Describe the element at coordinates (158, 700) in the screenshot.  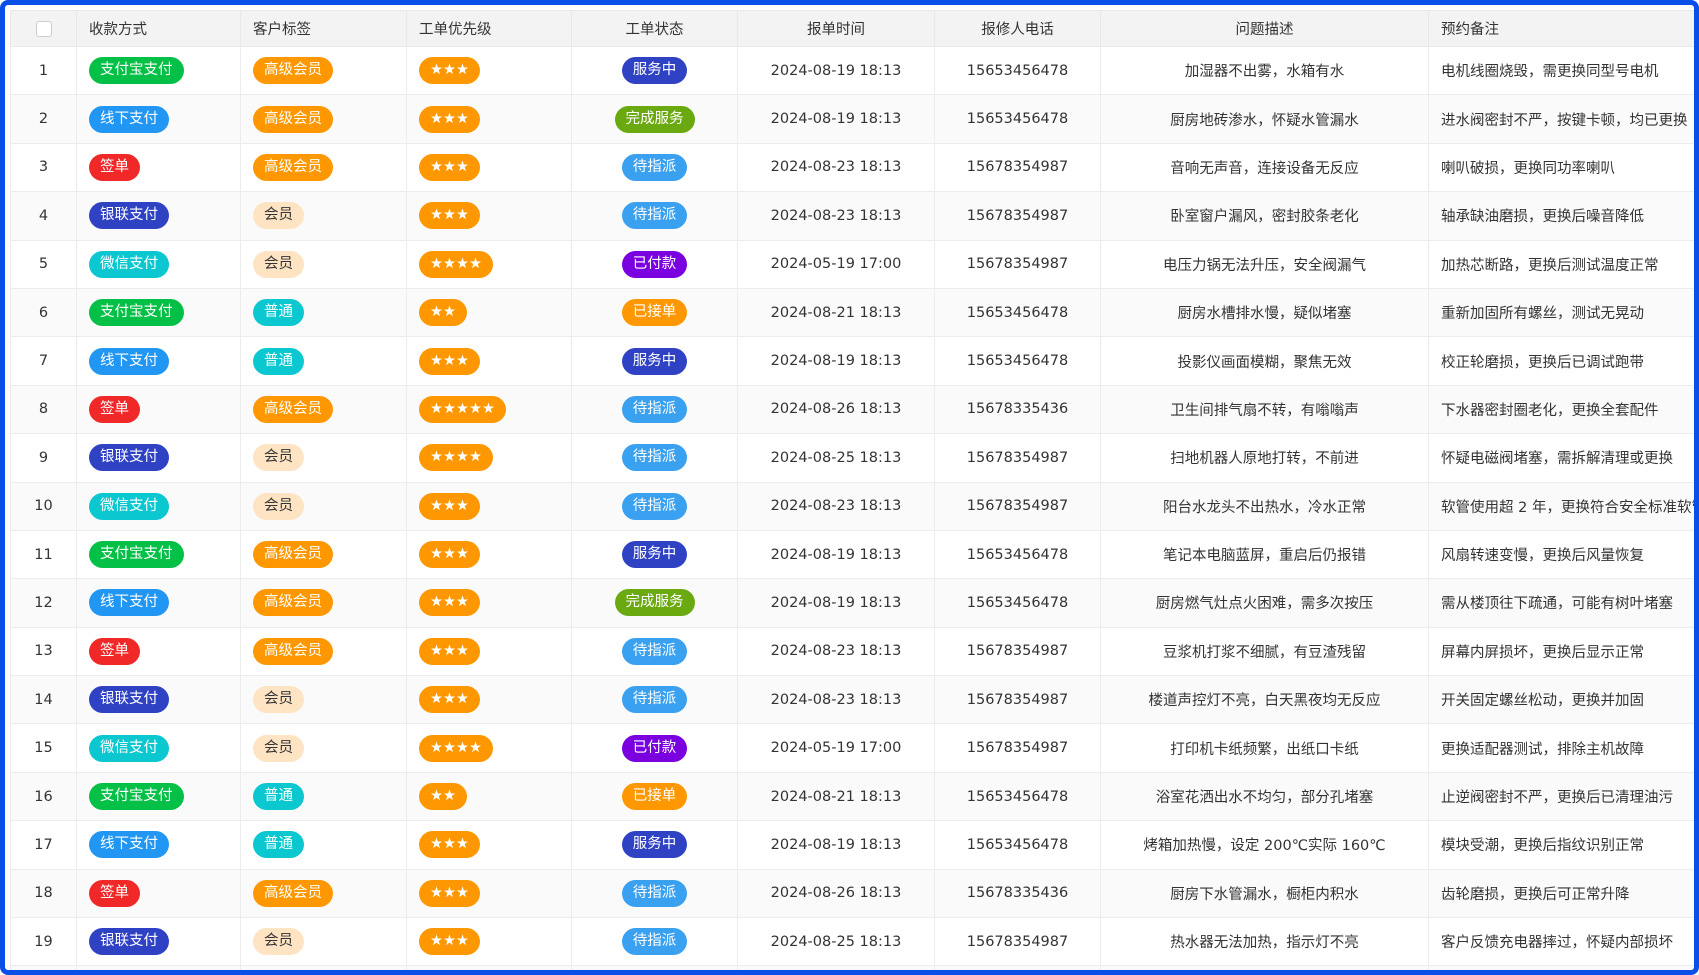
I see `pay-cell: 银联支付` at that location.